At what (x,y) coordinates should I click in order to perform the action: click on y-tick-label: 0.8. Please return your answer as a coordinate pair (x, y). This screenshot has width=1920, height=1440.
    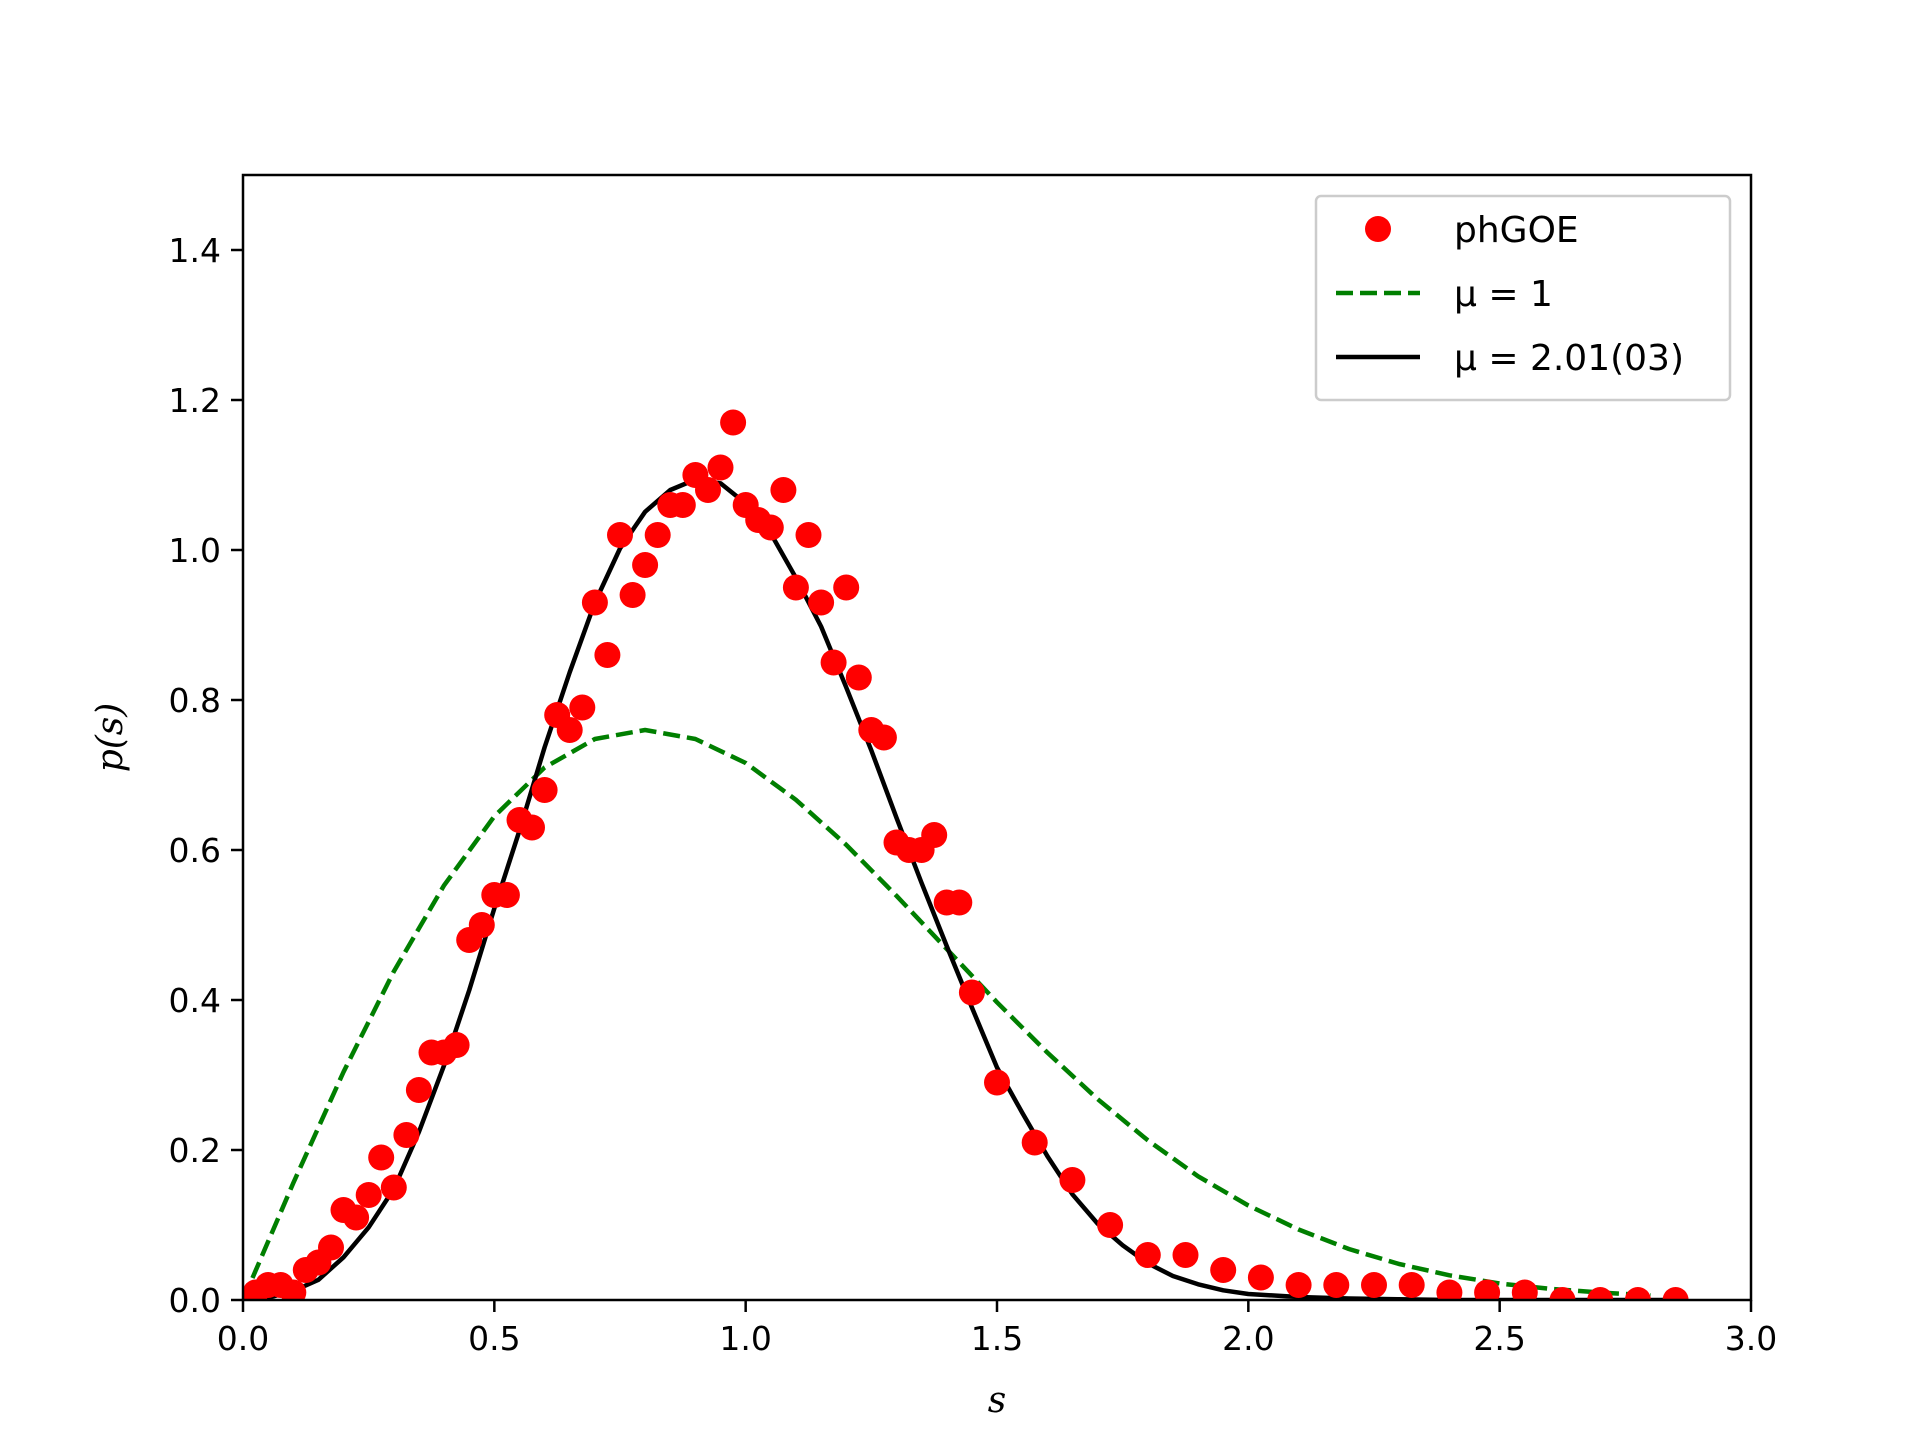
    Looking at the image, I should click on (195, 700).